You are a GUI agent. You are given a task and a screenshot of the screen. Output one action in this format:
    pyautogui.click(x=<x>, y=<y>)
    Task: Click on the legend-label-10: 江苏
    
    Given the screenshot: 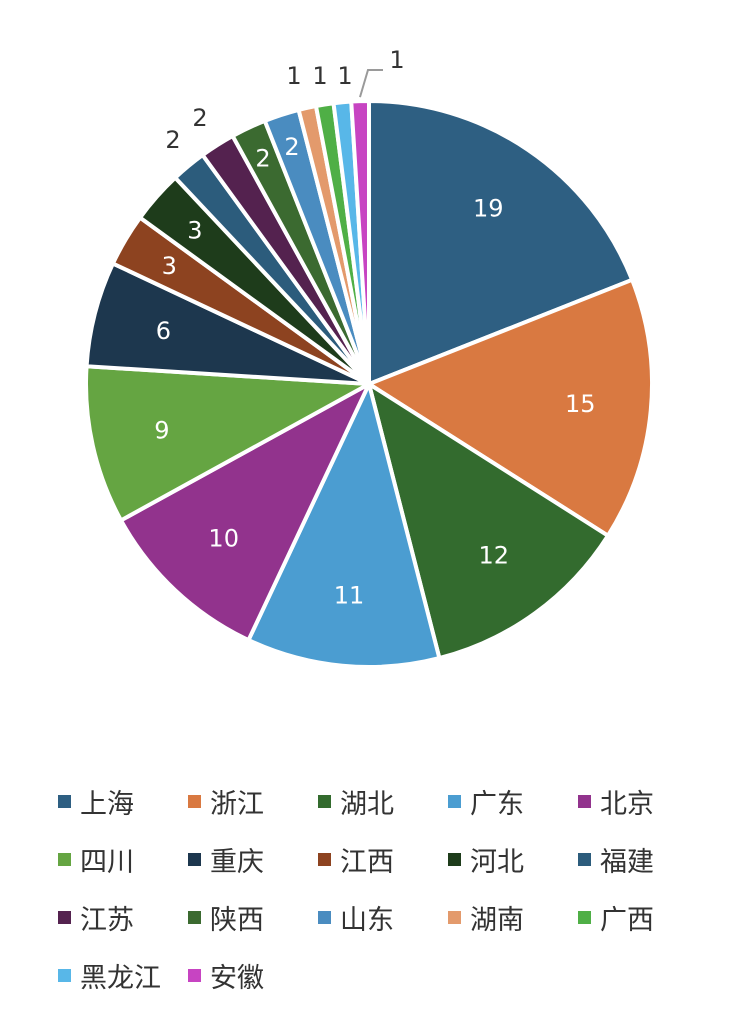 What is the action you would take?
    pyautogui.click(x=107, y=920)
    